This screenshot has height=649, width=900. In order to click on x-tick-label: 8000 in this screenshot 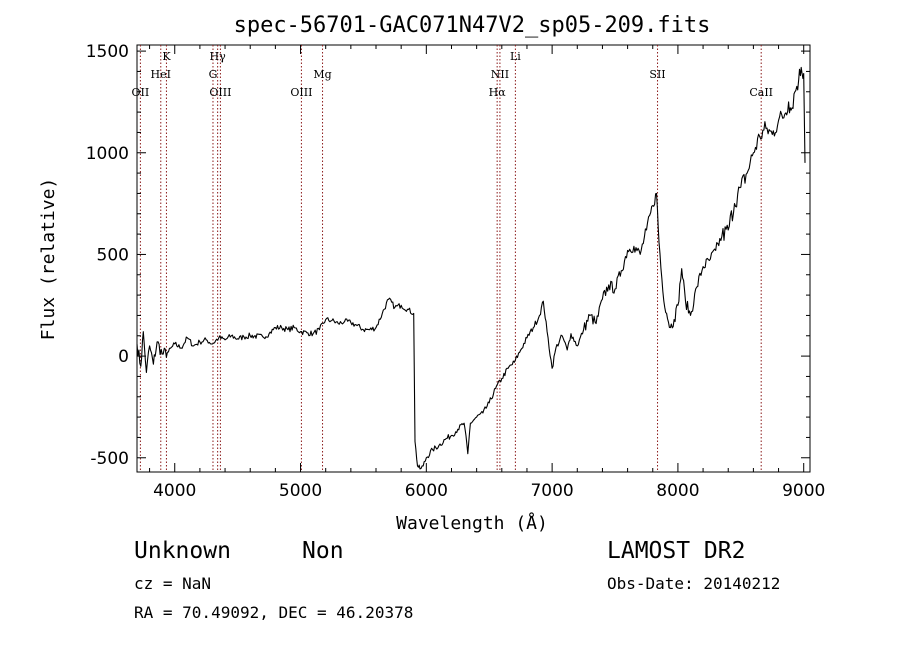, I will do `click(677, 491)`.